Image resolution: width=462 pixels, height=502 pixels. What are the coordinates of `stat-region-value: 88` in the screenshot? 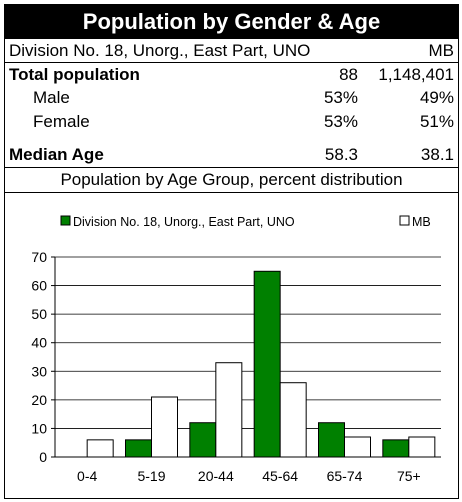 It's located at (348, 74).